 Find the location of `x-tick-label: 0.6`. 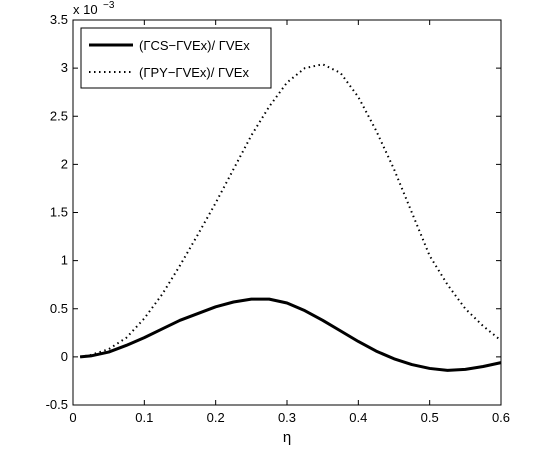

x-tick-label: 0.6 is located at coordinates (501, 417).